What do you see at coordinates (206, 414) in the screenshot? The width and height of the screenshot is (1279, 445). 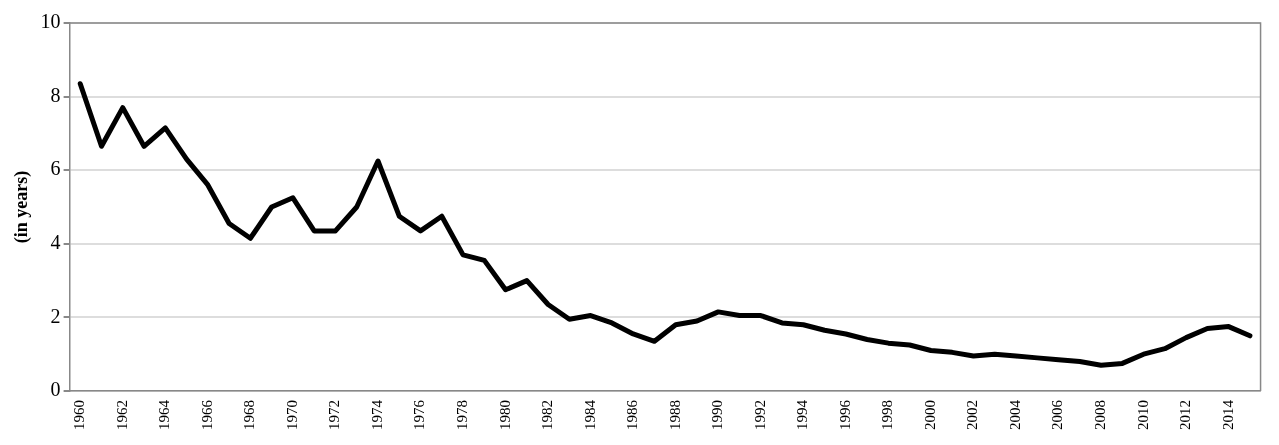 I see `x-tick-label: 1966` at bounding box center [206, 414].